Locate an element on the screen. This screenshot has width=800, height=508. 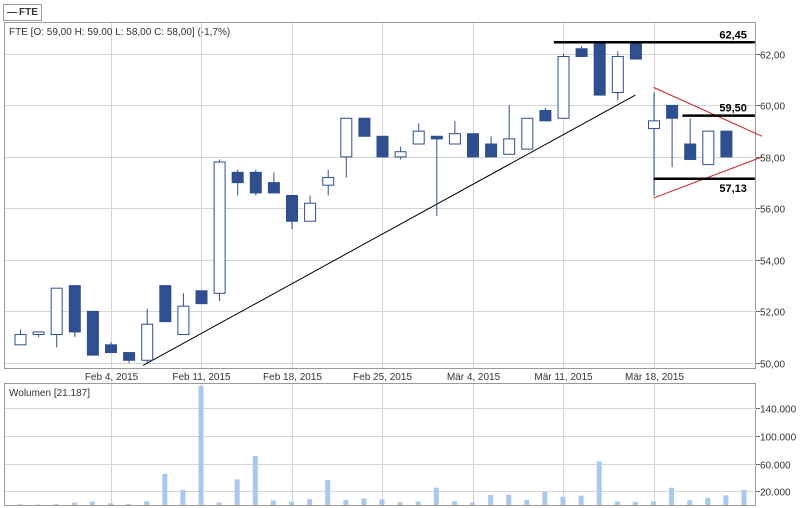
volume-tick-label: 100.000 is located at coordinates (778, 438).